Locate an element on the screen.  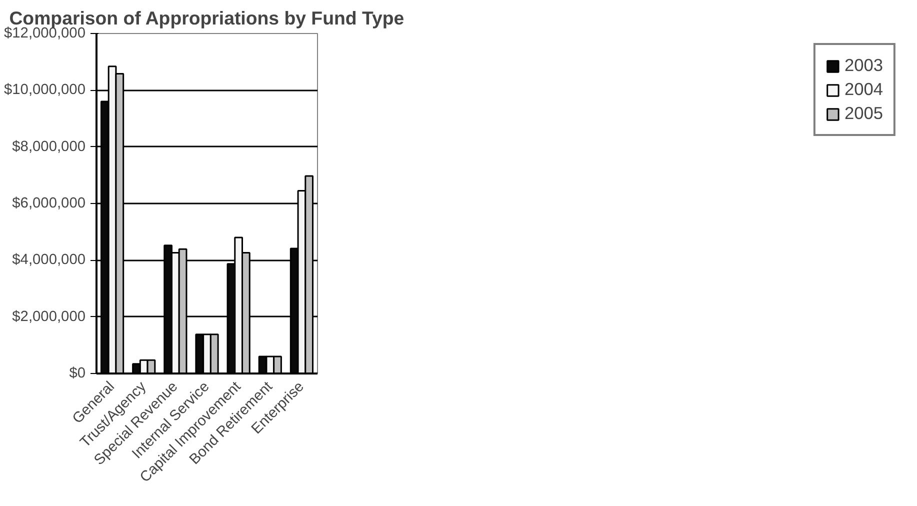
y-tick-label: $4,000,000 is located at coordinates (49, 260).